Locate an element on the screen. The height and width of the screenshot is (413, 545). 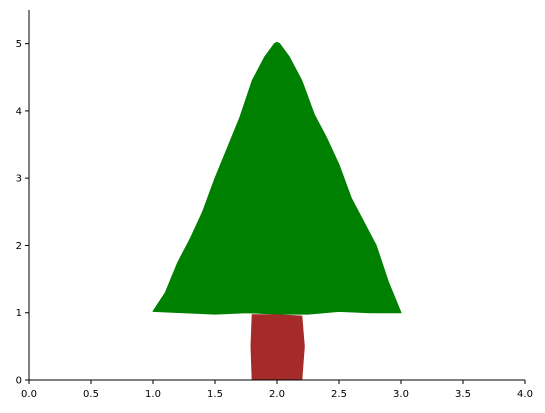
x-tick-label: 0.0 is located at coordinates (29, 394).